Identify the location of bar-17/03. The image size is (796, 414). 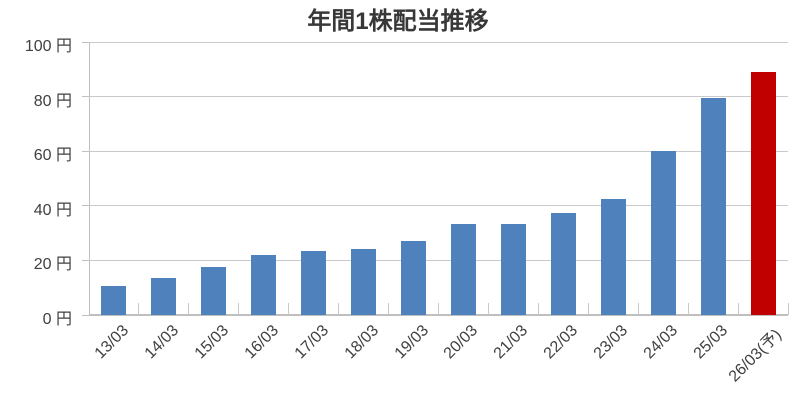
(314, 283).